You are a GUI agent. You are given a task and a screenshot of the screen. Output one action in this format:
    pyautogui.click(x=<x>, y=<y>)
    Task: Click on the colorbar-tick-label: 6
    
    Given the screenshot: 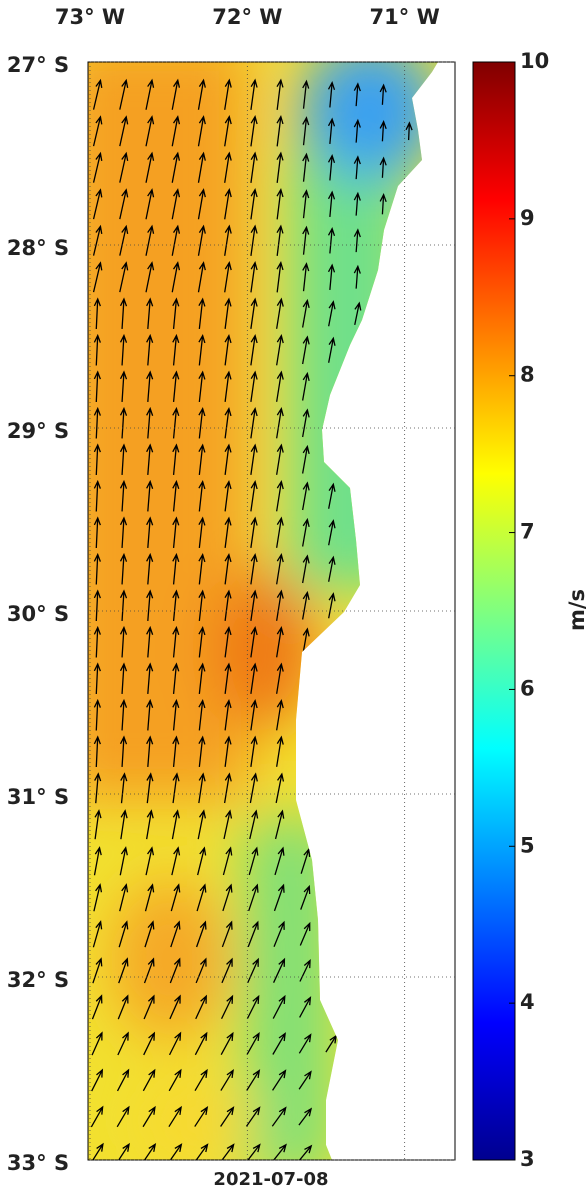 What is the action you would take?
    pyautogui.click(x=527, y=688)
    